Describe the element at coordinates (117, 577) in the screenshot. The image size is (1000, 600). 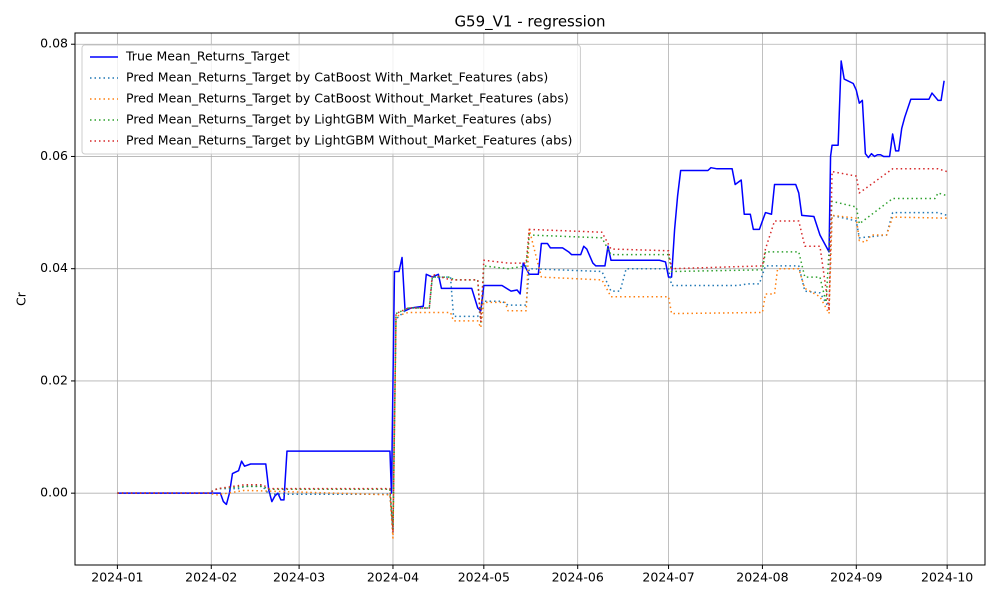
I see `x-tick-label: 2024-01` at that location.